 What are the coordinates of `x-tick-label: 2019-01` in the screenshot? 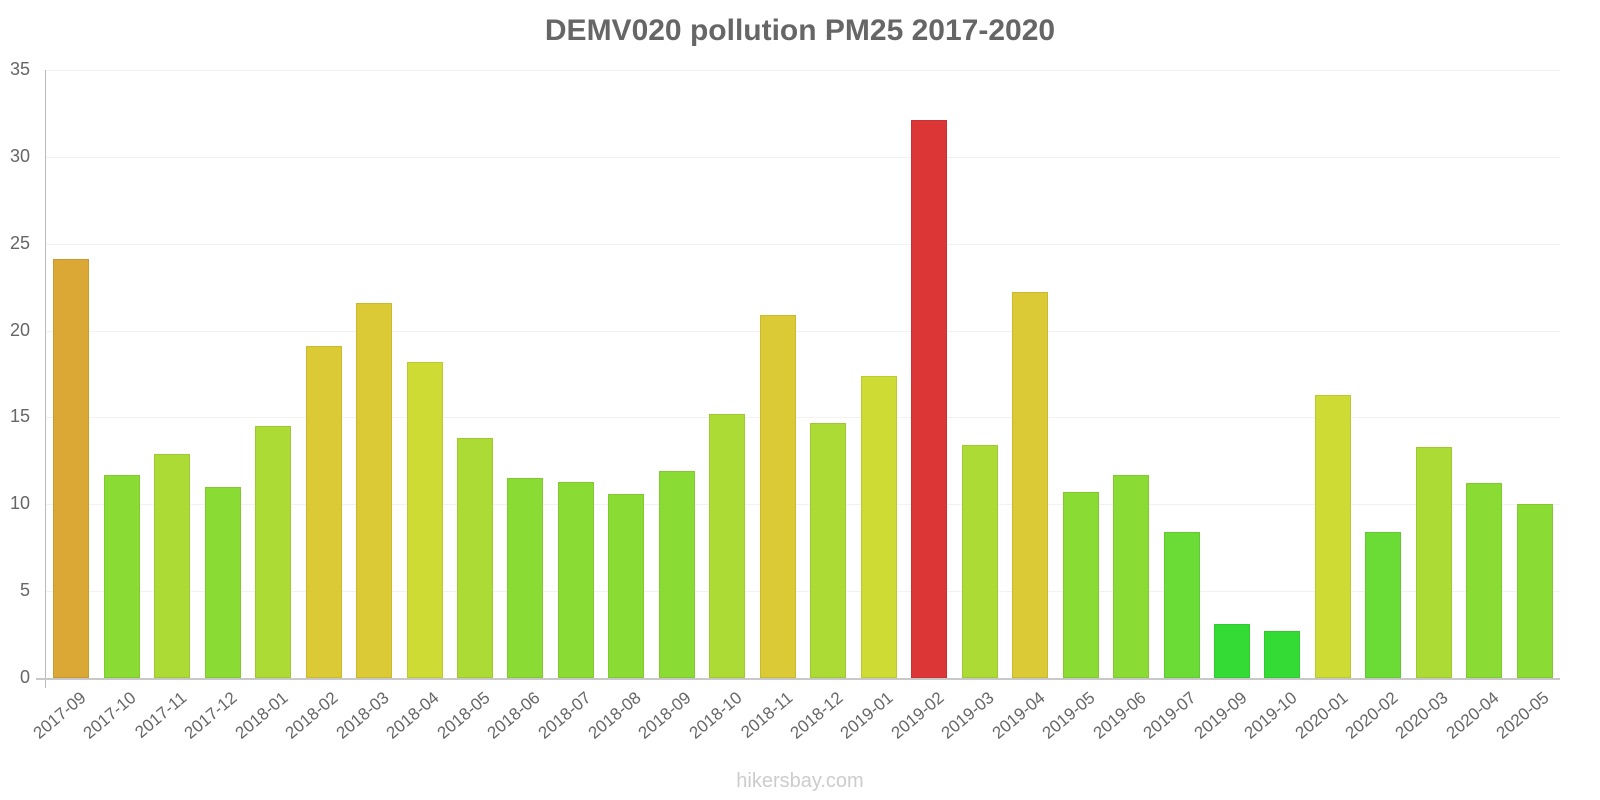 It's located at (866, 715).